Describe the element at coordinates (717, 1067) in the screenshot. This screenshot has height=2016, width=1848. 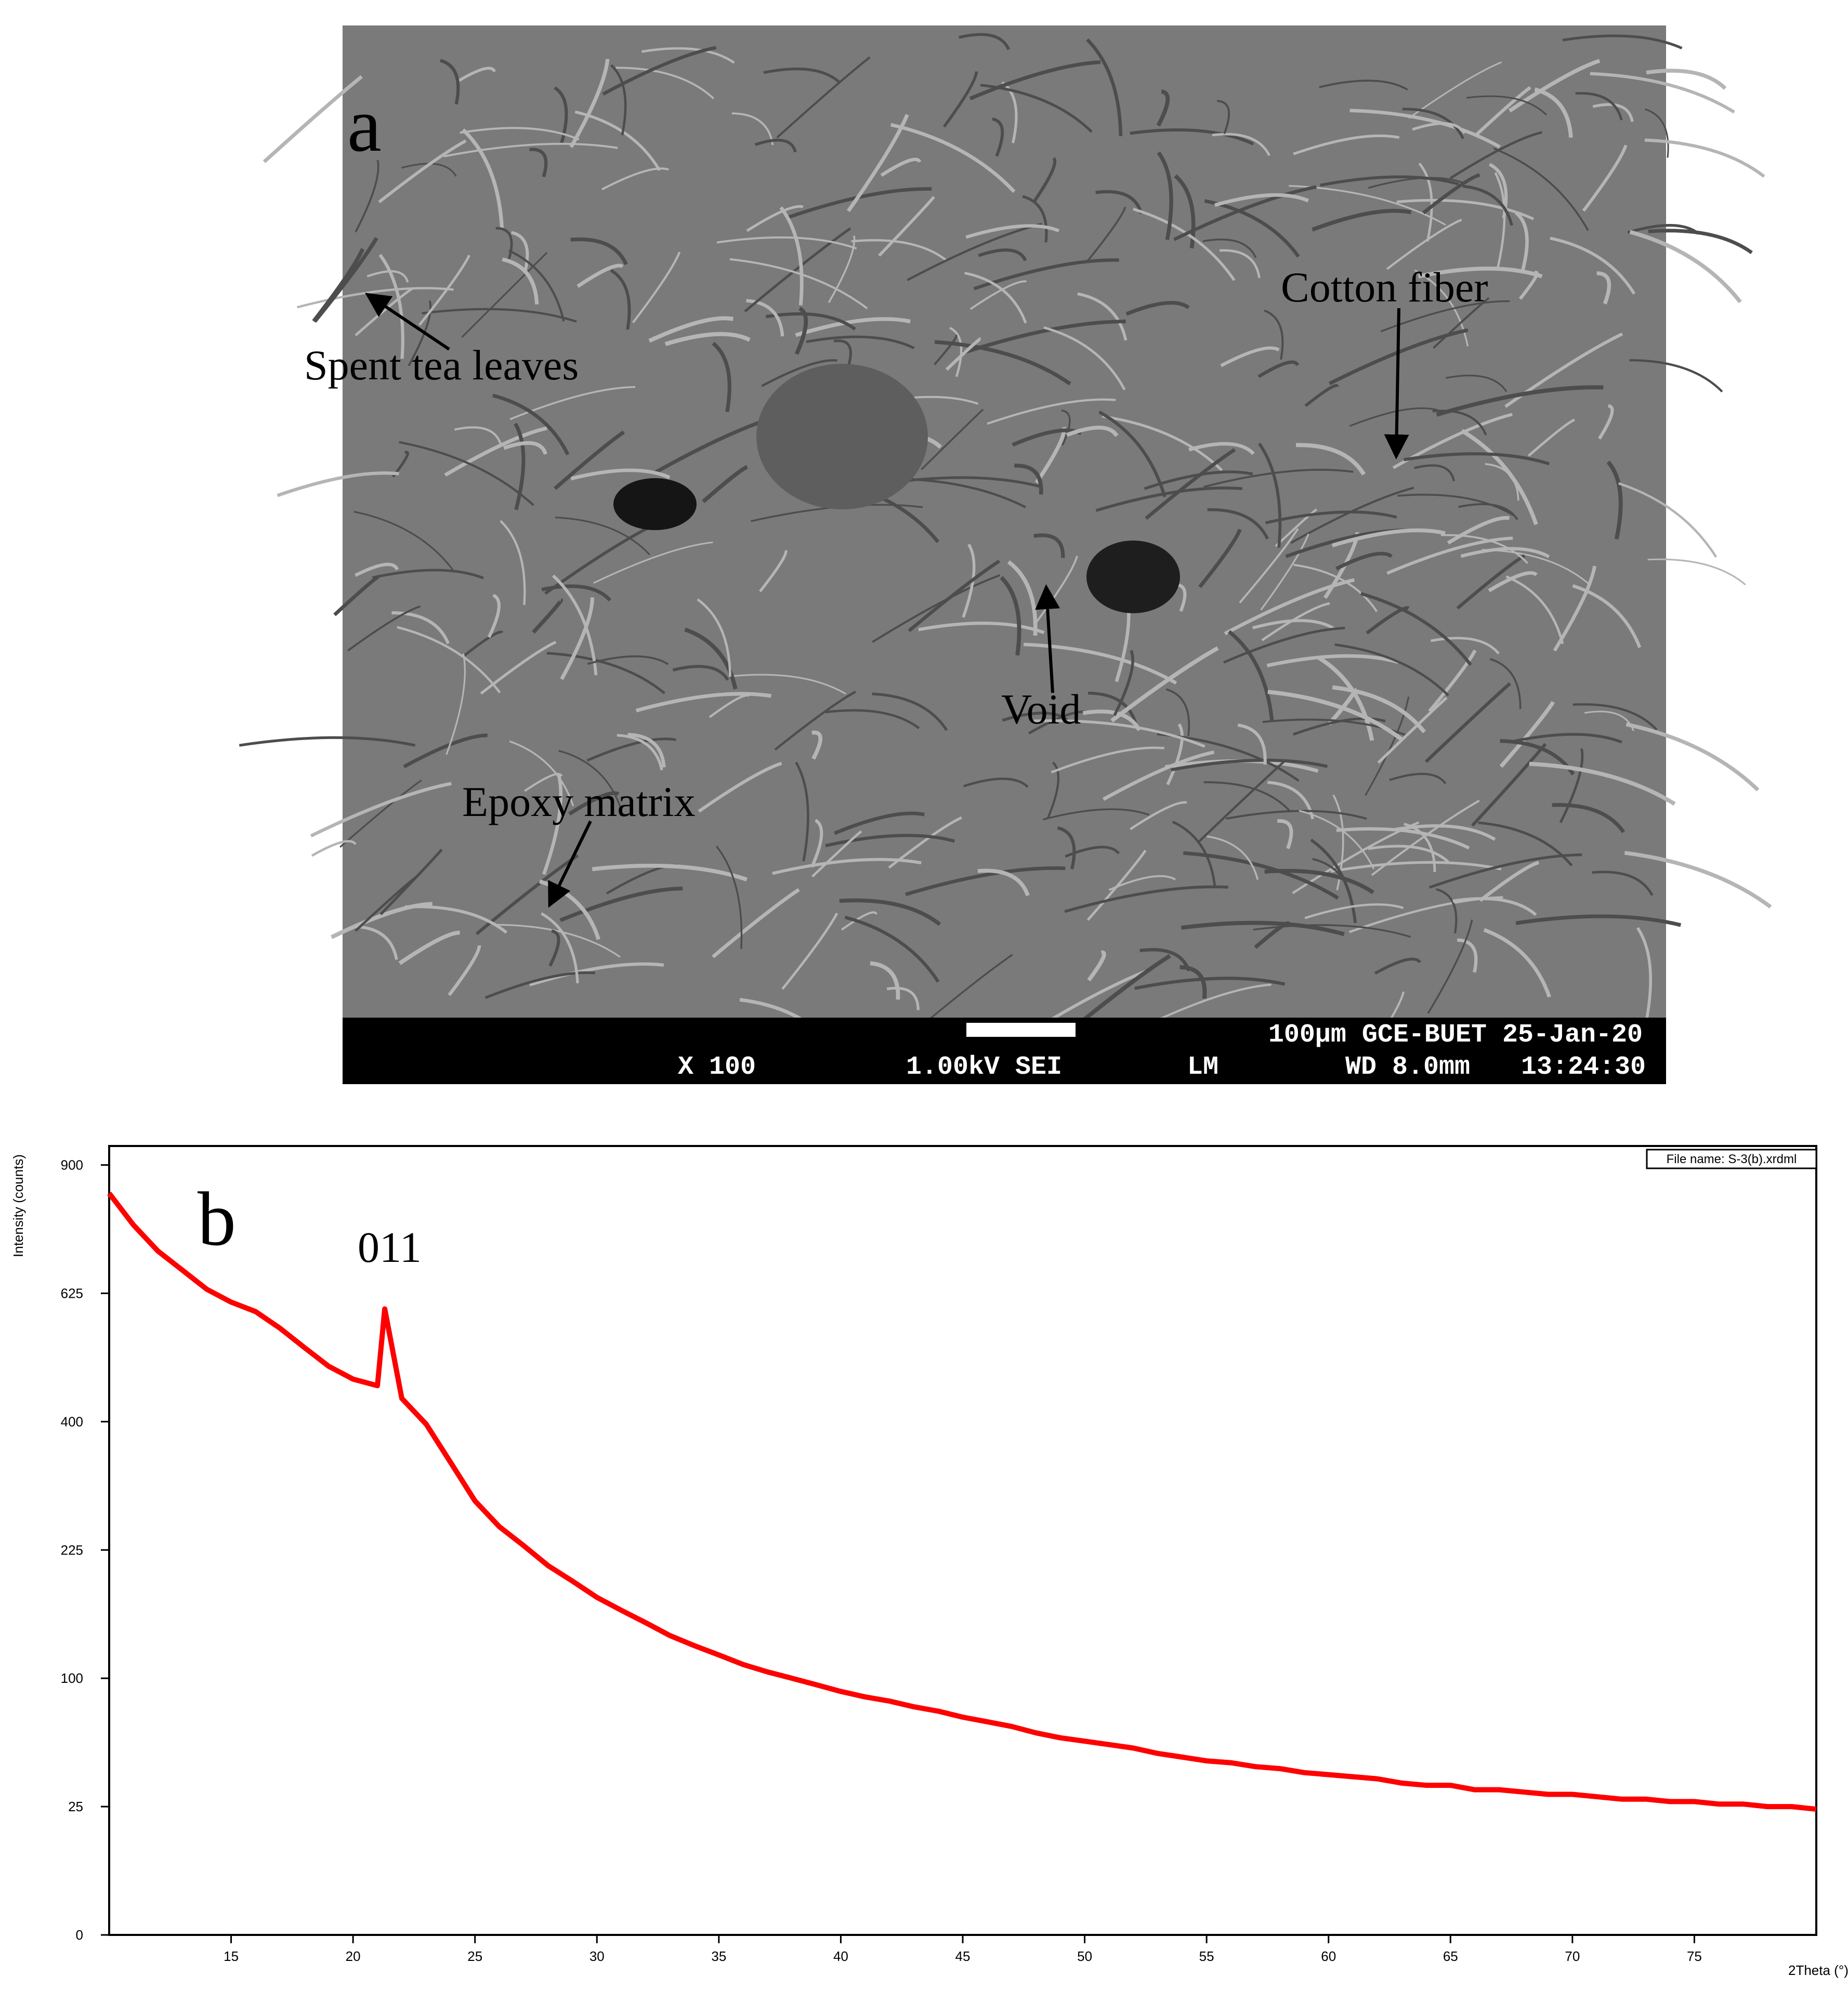
I see `info-text: X 100` at that location.